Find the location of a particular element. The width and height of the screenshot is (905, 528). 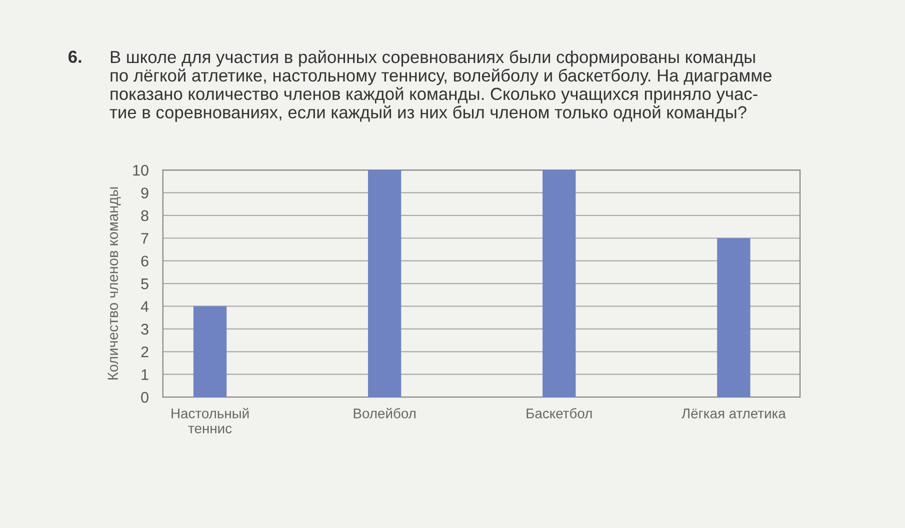

x-tick-label: Настольный теннис is located at coordinates (210, 421).